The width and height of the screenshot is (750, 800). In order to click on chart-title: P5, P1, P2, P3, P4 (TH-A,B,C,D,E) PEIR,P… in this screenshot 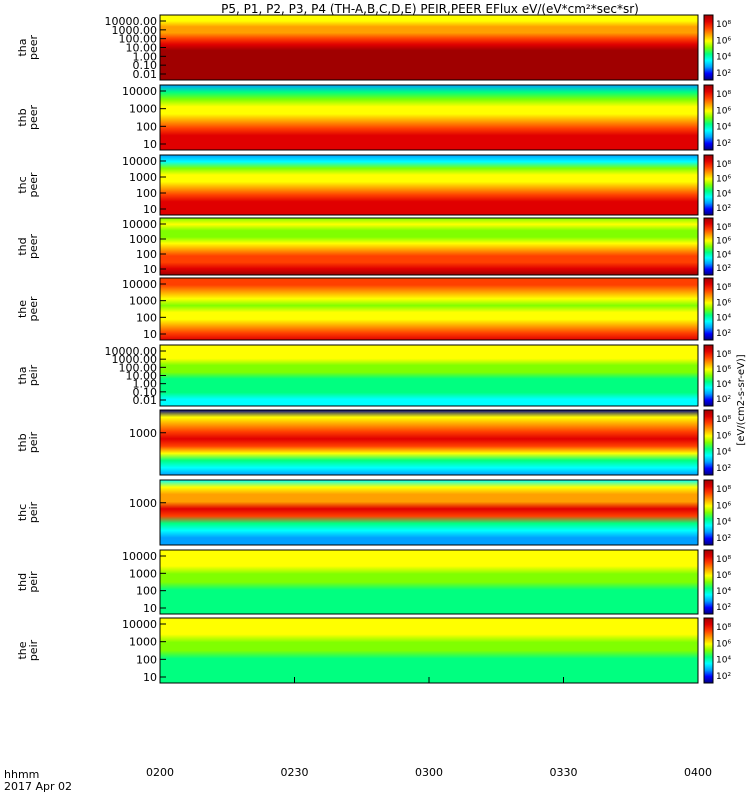, I will do `click(430, 9)`.